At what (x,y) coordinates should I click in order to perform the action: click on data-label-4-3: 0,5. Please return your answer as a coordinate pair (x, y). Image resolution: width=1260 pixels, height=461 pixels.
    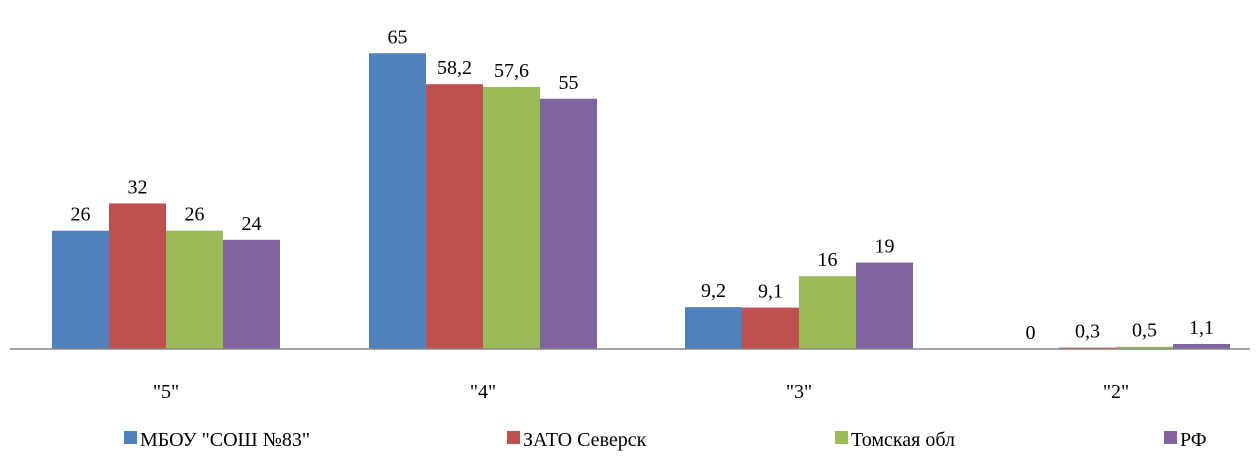
    Looking at the image, I should click on (1144, 331).